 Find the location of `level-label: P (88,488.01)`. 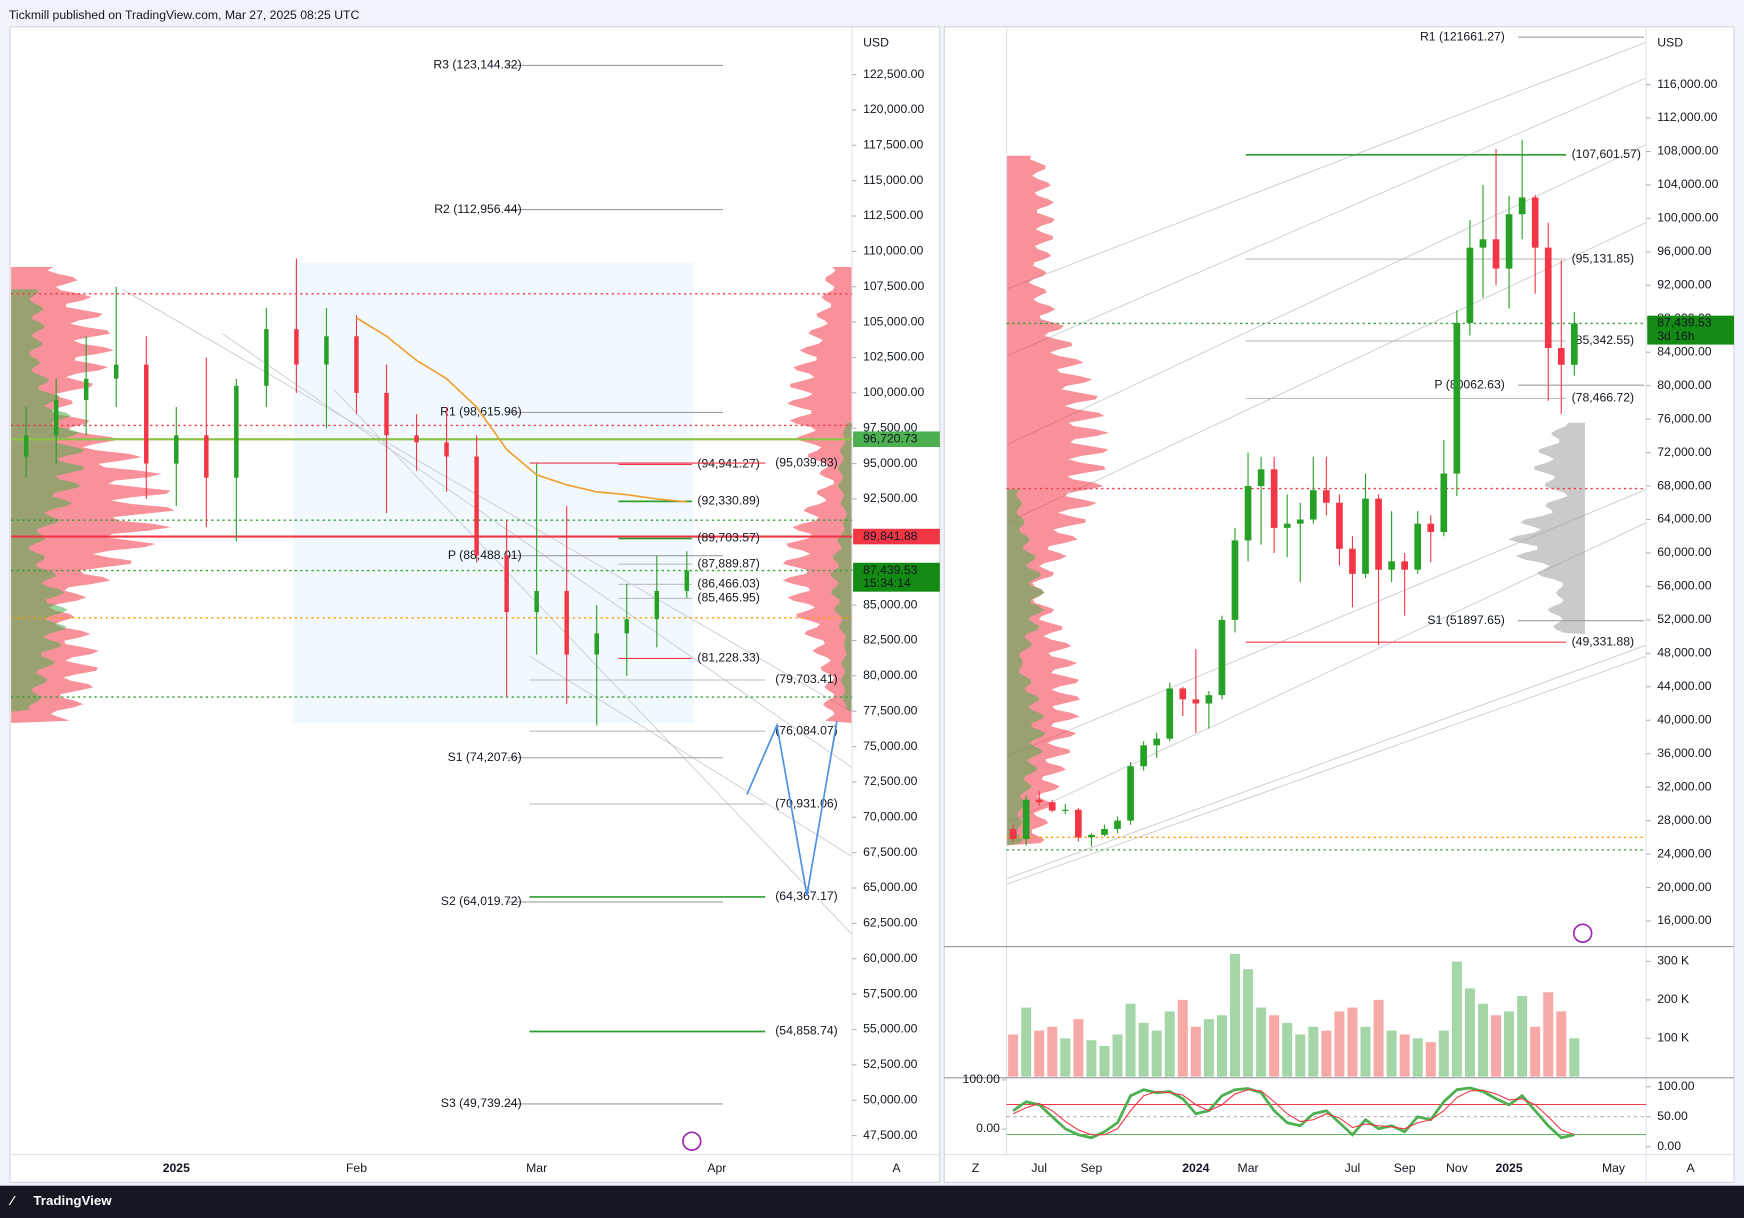

level-label: P (88,488.01) is located at coordinates (485, 555).